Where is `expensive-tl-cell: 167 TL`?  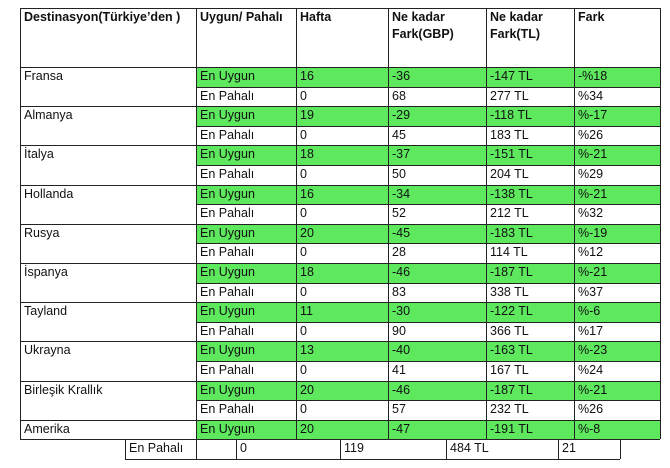 expensive-tl-cell: 167 TL is located at coordinates (509, 370).